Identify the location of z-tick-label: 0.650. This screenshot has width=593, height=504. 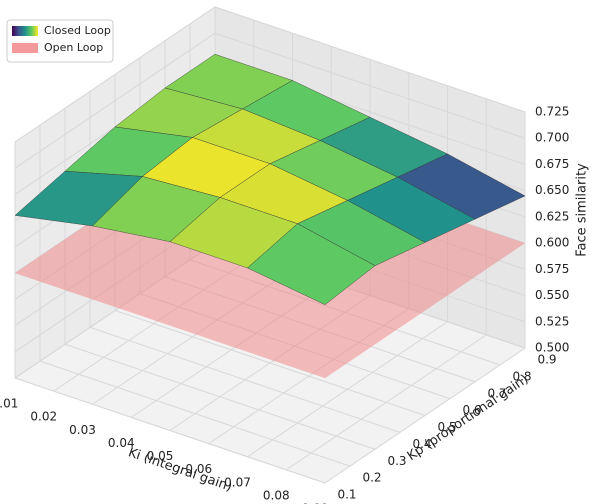
(552, 190).